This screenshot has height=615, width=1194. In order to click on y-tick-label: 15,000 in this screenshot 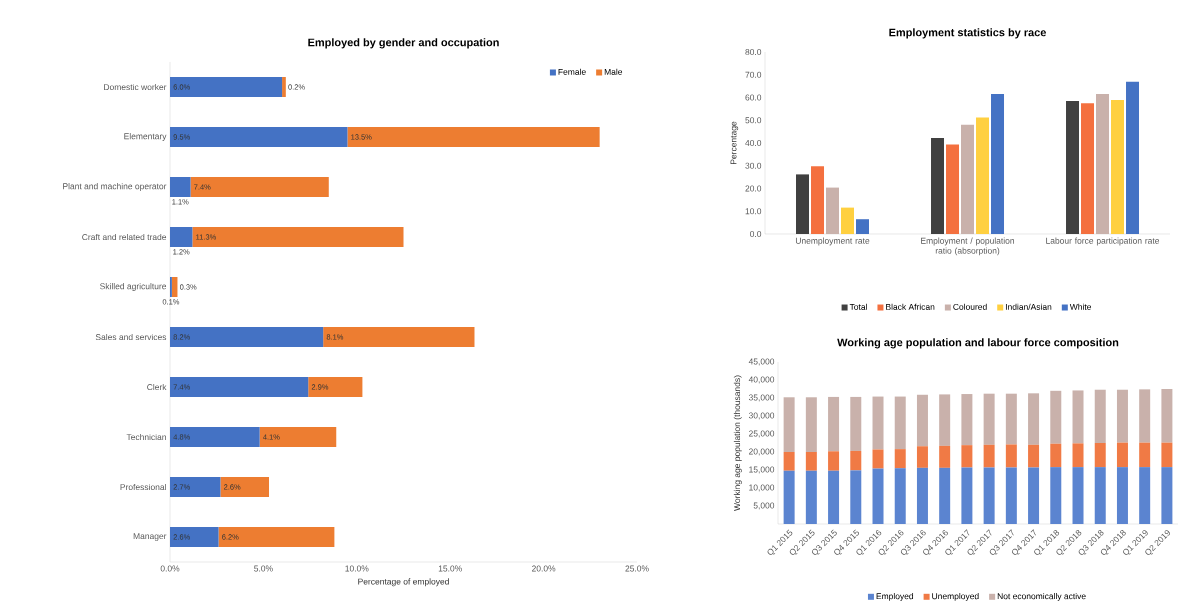, I will do `click(762, 470)`.